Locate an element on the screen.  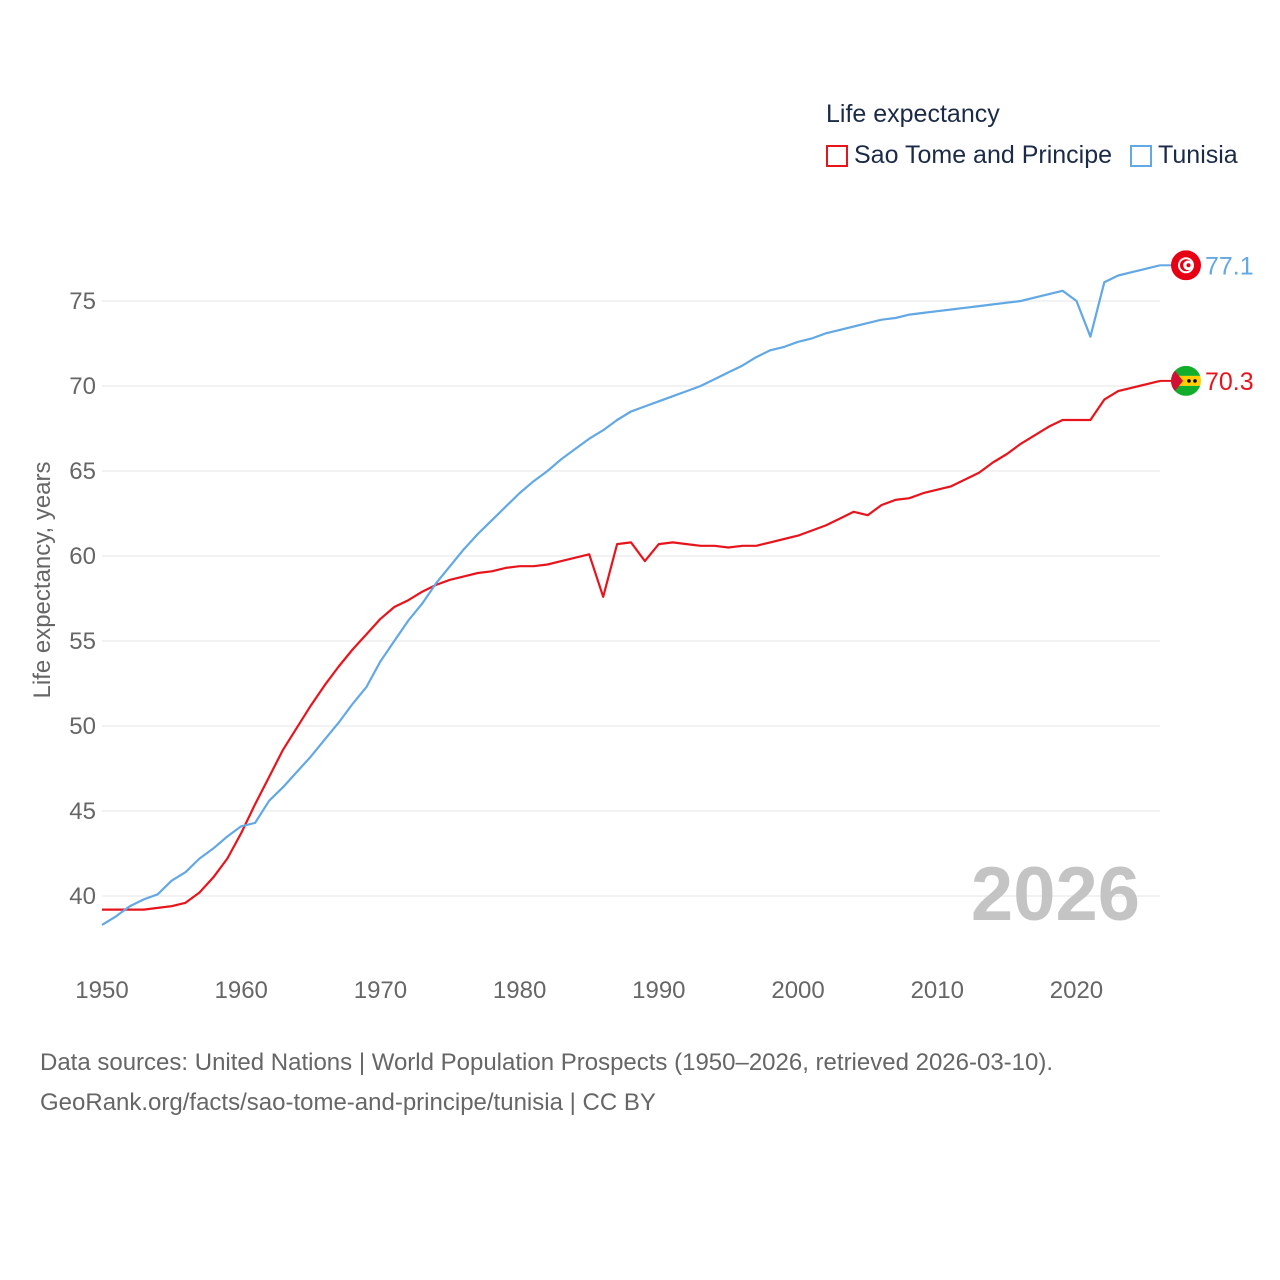
legend-title: Life expectancy is located at coordinates (913, 114).